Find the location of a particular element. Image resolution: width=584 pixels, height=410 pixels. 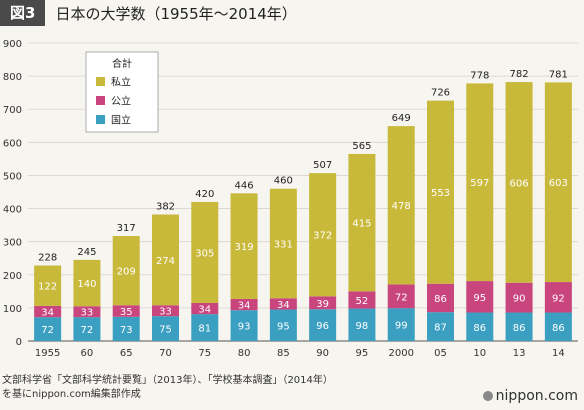

y-tick-label: 100 is located at coordinates (12, 309).